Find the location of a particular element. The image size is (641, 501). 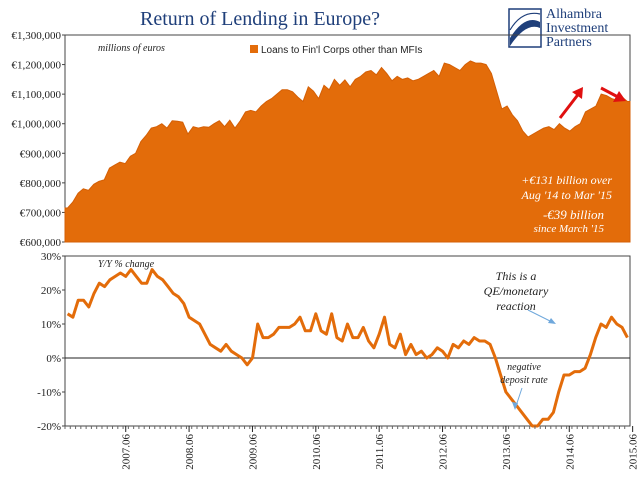

legend-label: Loans to Fin'l Corps other than MFIs is located at coordinates (341, 50).